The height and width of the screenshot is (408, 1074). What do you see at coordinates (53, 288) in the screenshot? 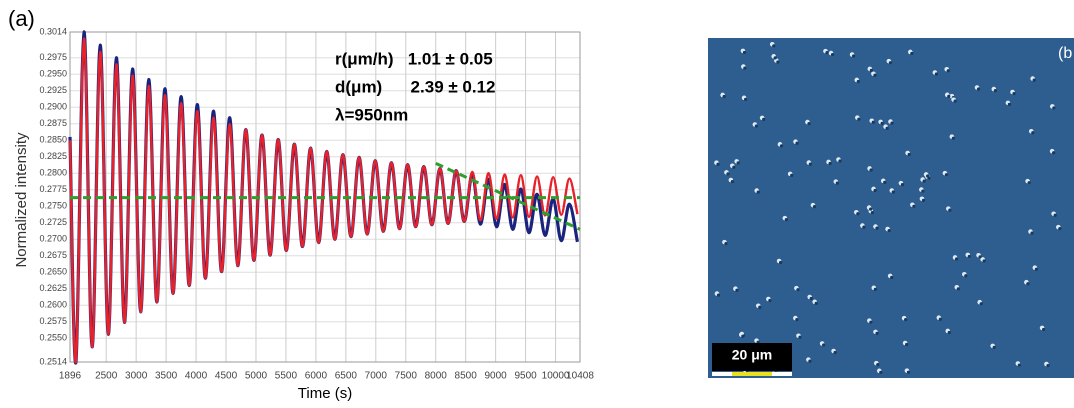
I see `y-tick-label: 0.2625` at bounding box center [53, 288].